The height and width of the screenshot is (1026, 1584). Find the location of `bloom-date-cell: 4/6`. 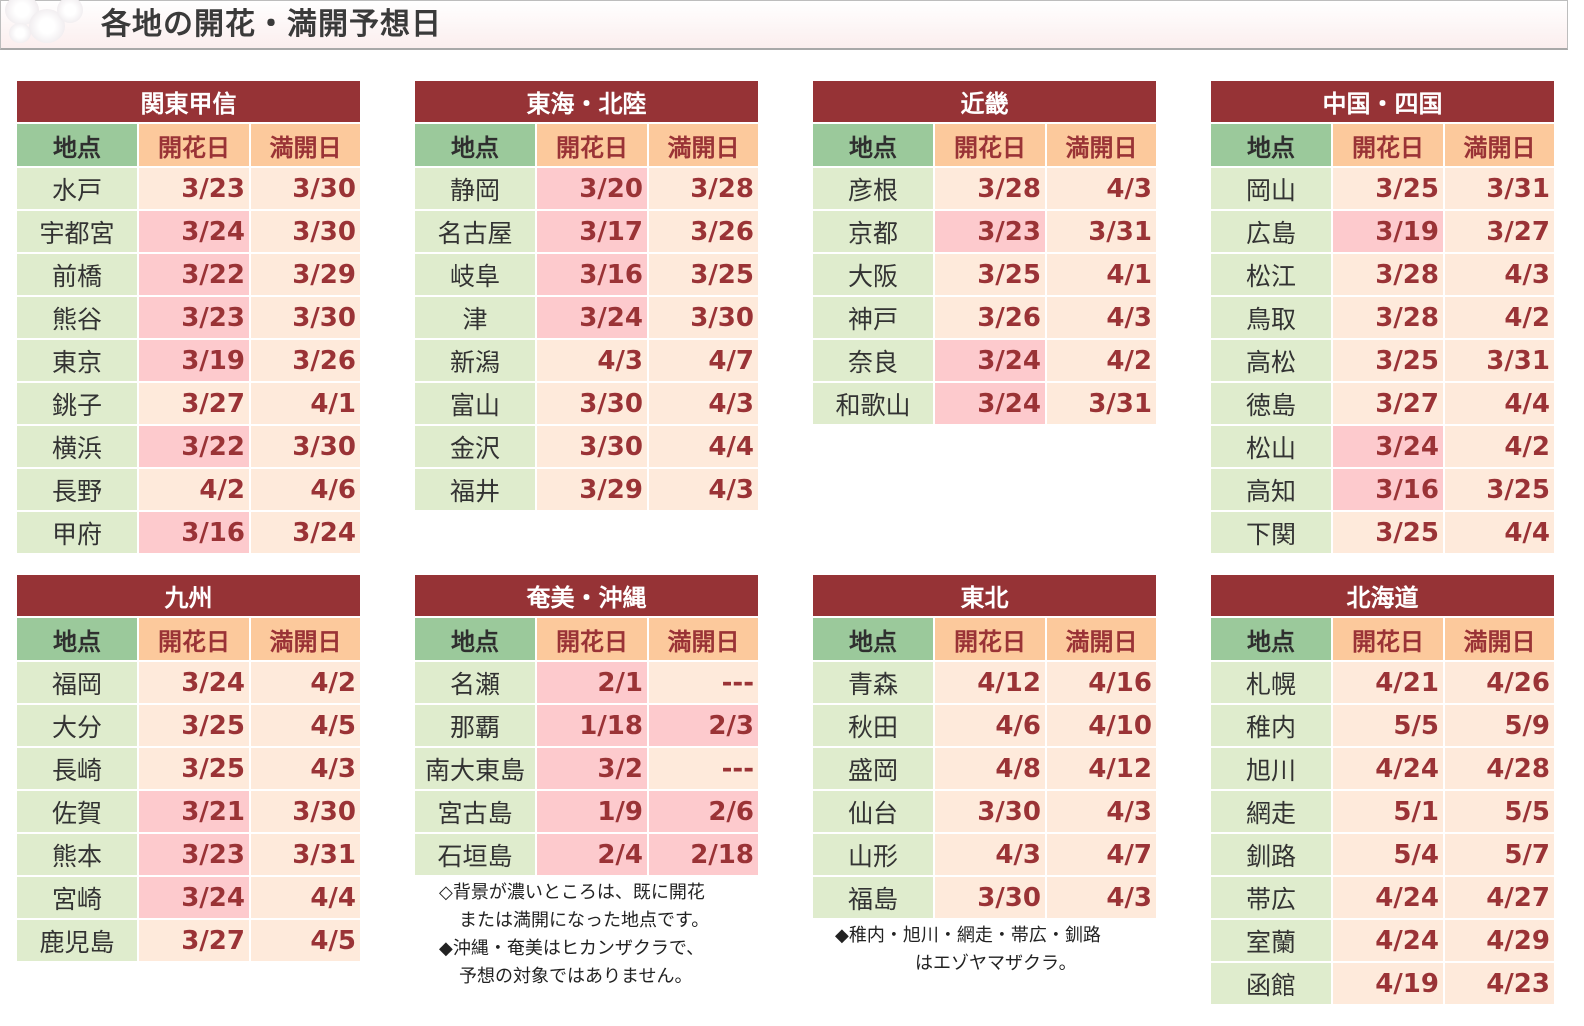

bloom-date-cell: 4/6 is located at coordinates (989, 724).